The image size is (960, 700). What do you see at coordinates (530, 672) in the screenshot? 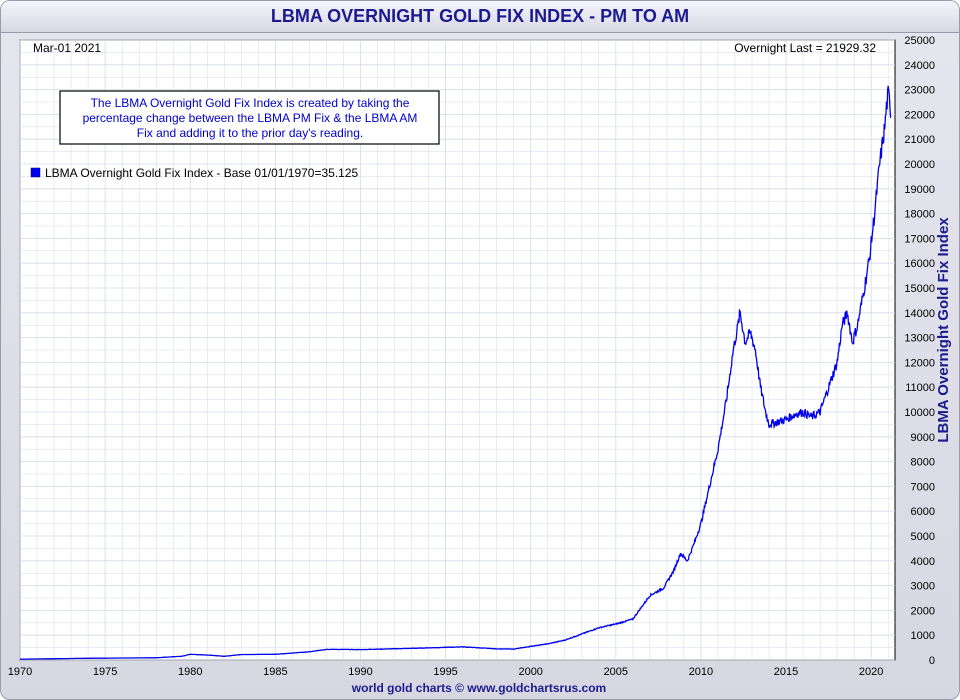
I see `x-tick-label: 2000` at bounding box center [530, 672].